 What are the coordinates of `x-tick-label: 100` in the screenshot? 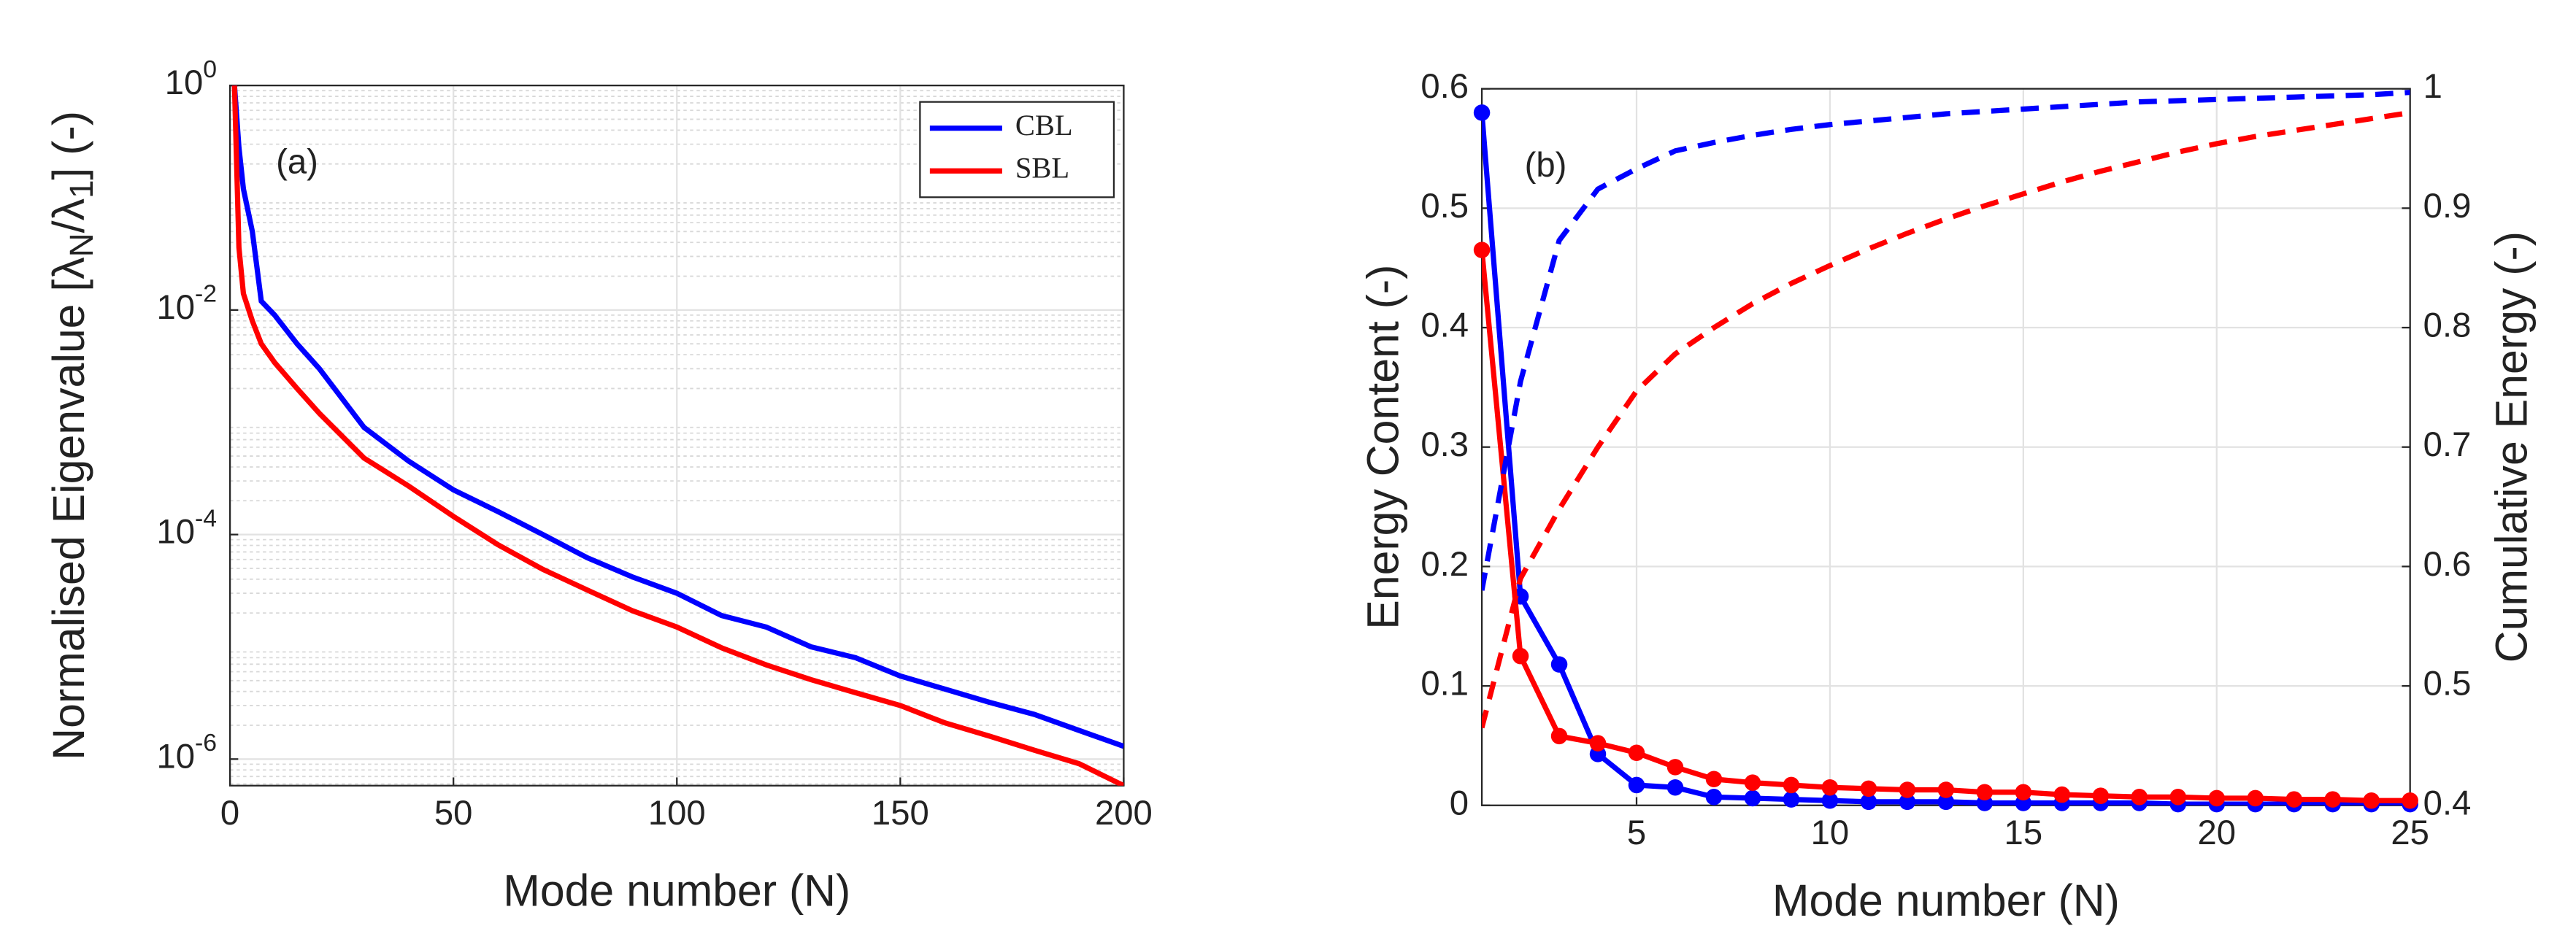 It's located at (677, 813).